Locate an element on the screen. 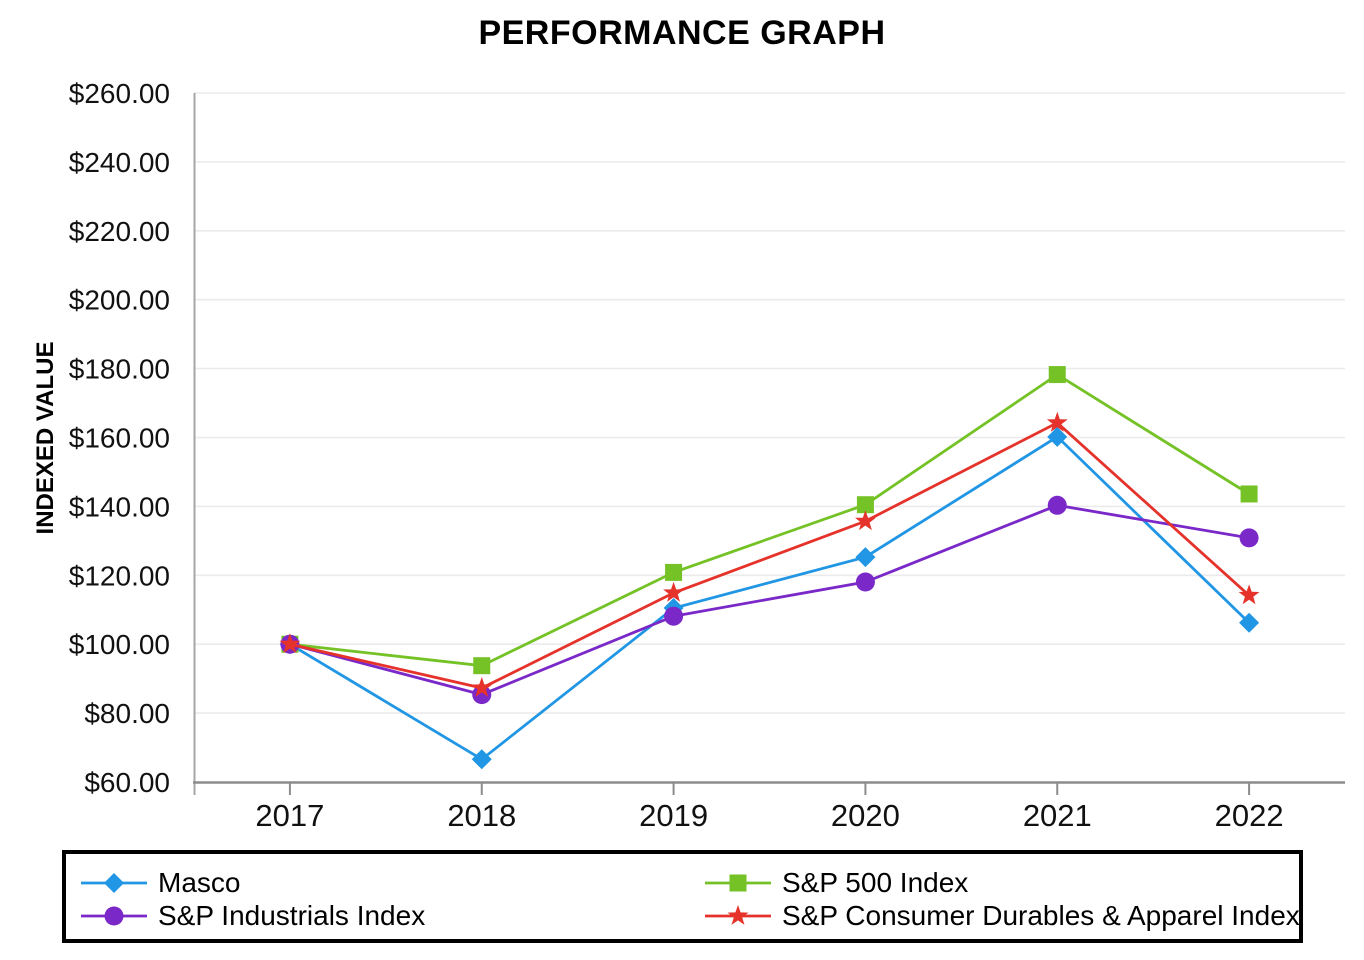 The width and height of the screenshot is (1364, 960). series-line-s-p-industrials-index is located at coordinates (769, 600).